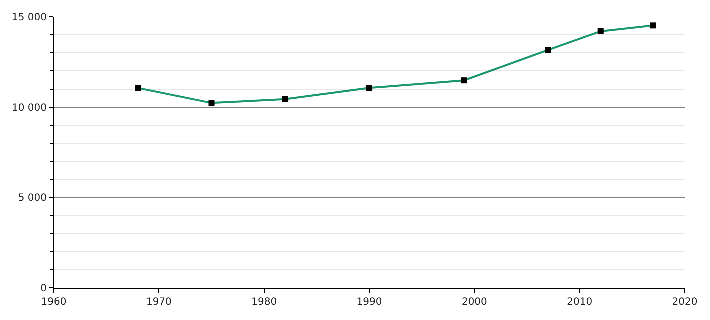  I want to click on y-tick-label: 5 000, so click(32, 198).